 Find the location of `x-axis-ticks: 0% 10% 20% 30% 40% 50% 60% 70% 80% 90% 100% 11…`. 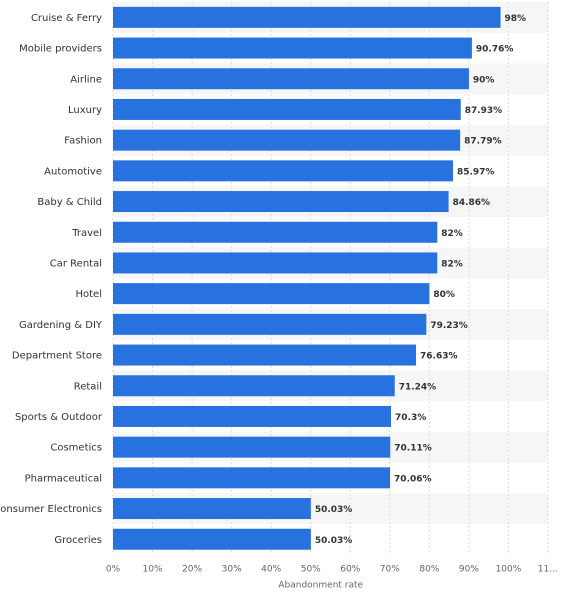

x-axis-ticks: 0% 10% 20% 30% 40% 50% 60% 70% 80% 90% 100% 11… is located at coordinates (332, 570).